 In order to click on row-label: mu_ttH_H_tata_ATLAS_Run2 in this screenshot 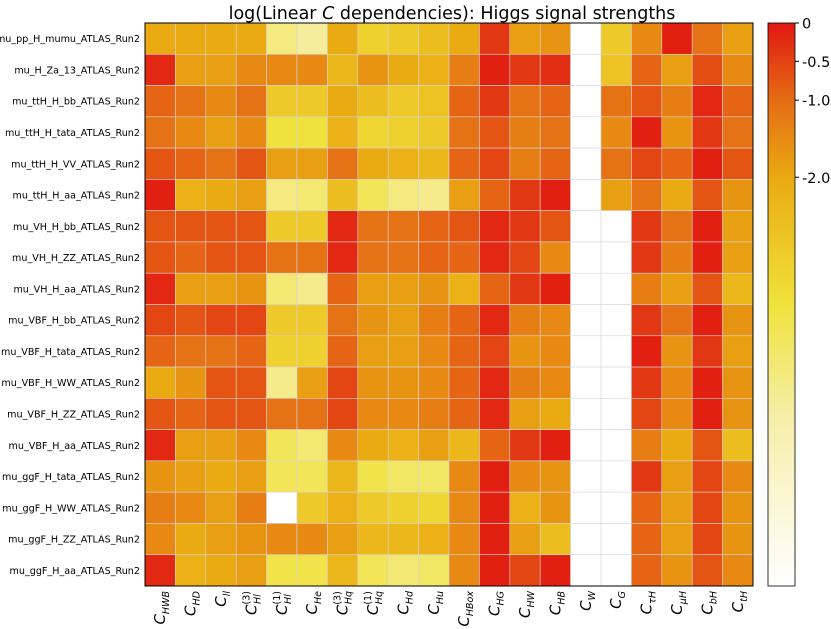, I will do `click(72, 133)`.